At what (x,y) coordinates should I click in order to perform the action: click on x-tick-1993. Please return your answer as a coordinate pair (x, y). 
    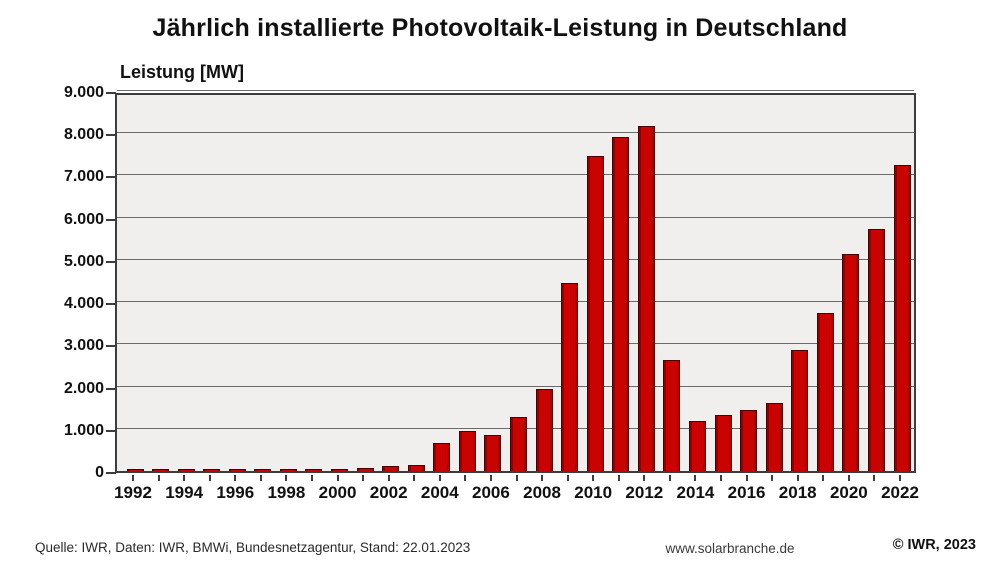
    Looking at the image, I should click on (158, 478).